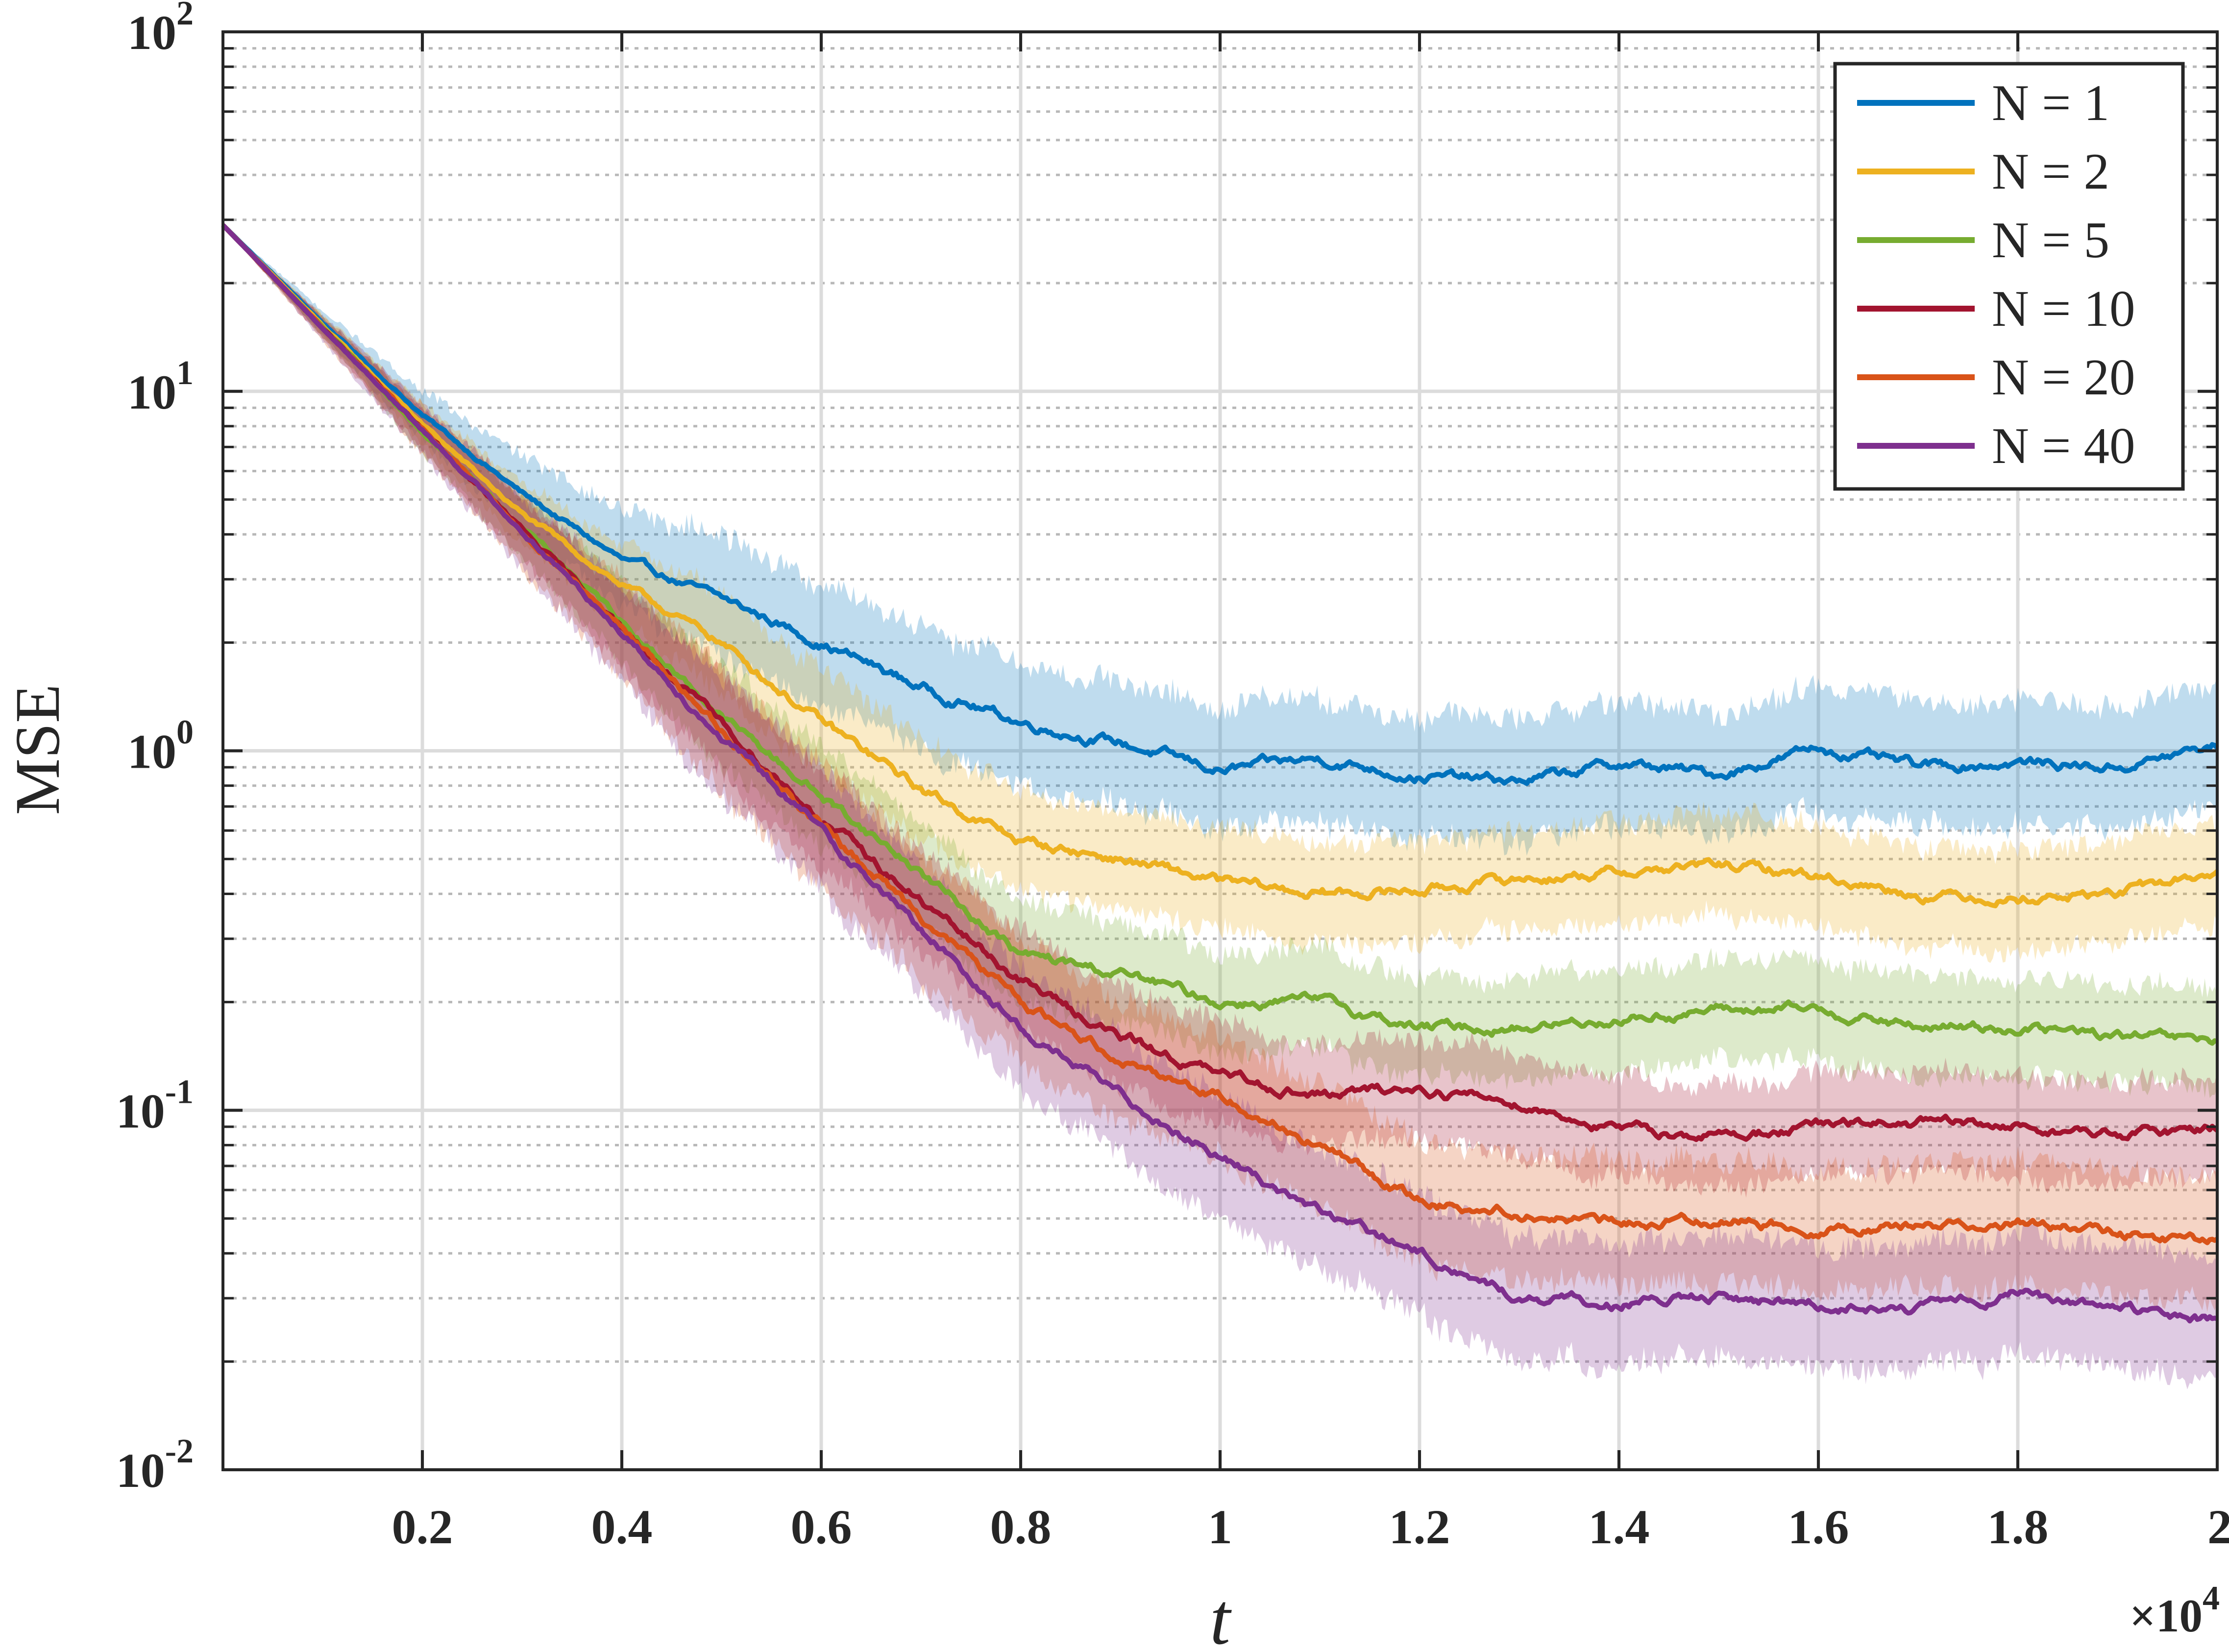  What do you see at coordinates (155, 1105) in the screenshot?
I see `y-tick-label: 10⁻¹` at bounding box center [155, 1105].